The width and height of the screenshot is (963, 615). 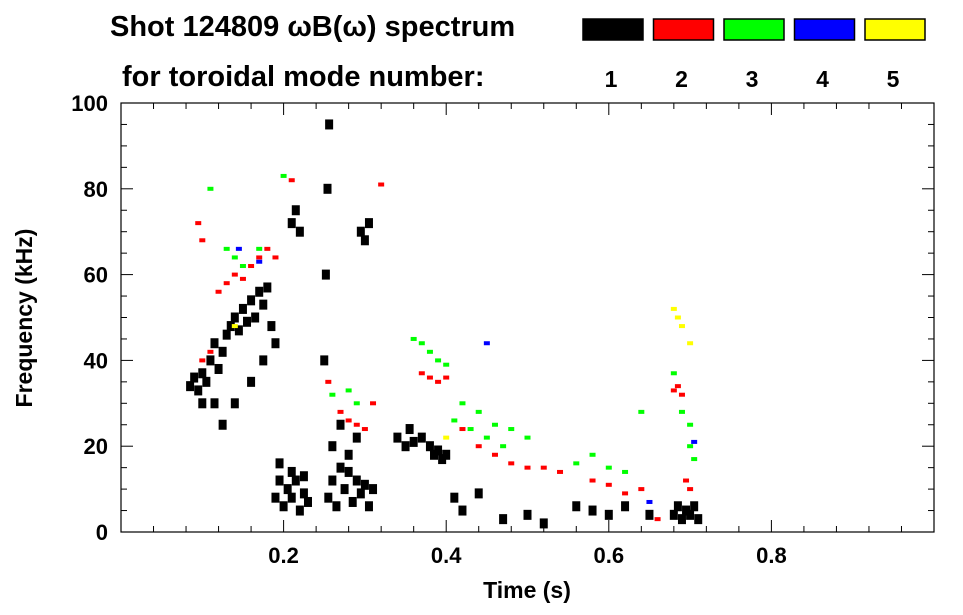 What do you see at coordinates (102, 532) in the screenshot?
I see `y-tick-label: 0` at bounding box center [102, 532].